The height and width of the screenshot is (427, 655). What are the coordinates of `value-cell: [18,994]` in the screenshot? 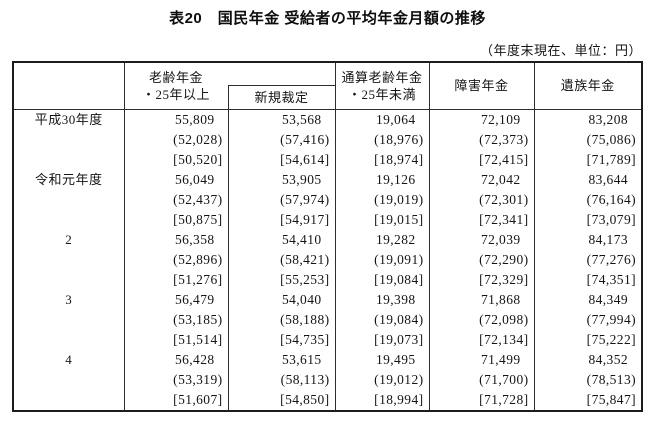 It's located at (382, 400).